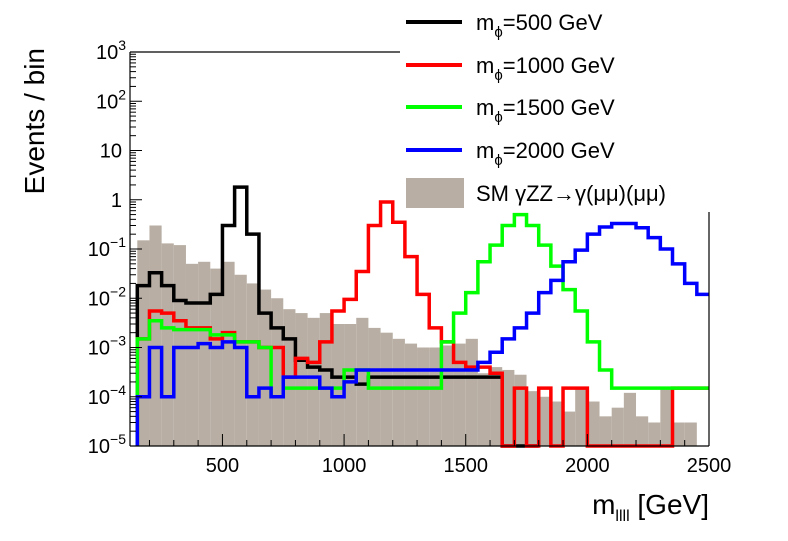  I want to click on legend-label-2: mϕ=1500 GeV, so click(545, 110).